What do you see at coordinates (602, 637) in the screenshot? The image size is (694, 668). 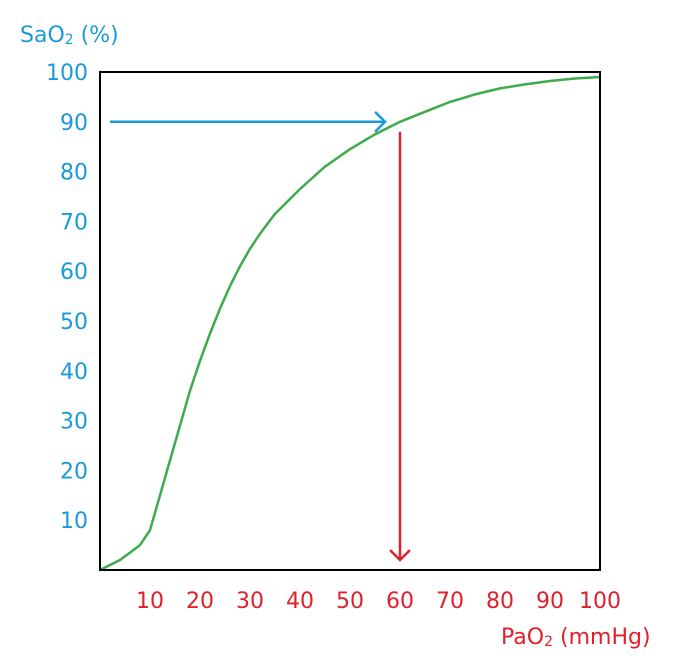 I see `x-axis-title-unit: (mmHg)` at bounding box center [602, 637].